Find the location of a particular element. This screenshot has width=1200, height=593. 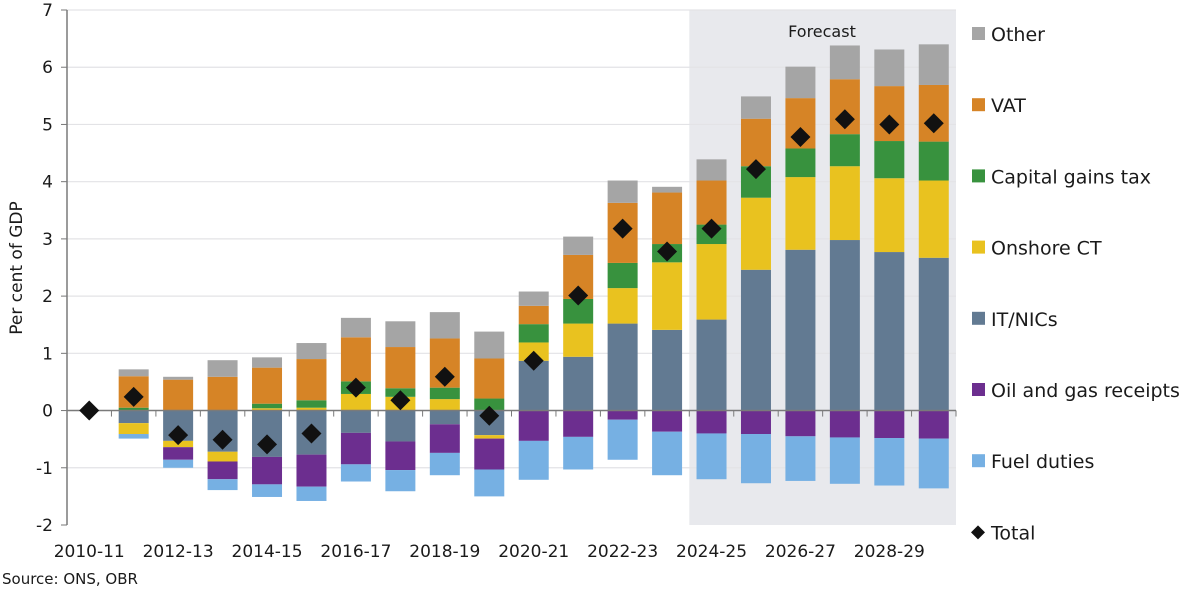

y-tick-label: 7 is located at coordinates (47, 11).